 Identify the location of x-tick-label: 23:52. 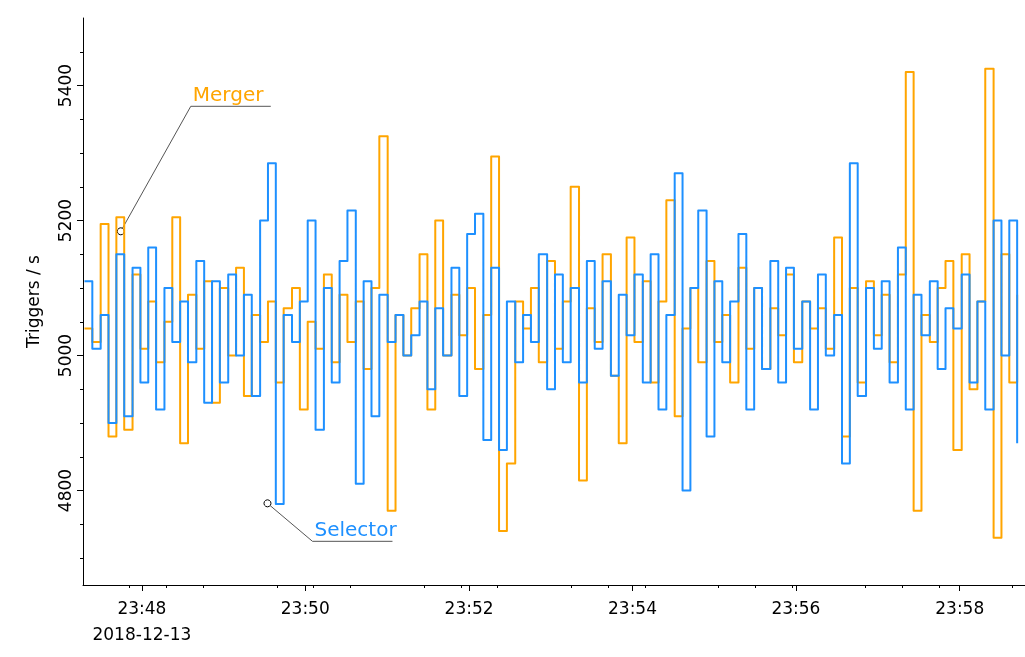
(469, 608).